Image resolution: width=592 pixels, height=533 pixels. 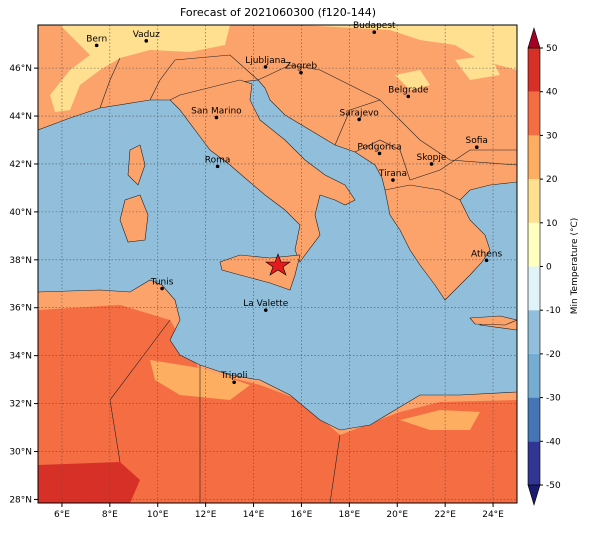 I want to click on city-label: La Valette, so click(x=265, y=304).